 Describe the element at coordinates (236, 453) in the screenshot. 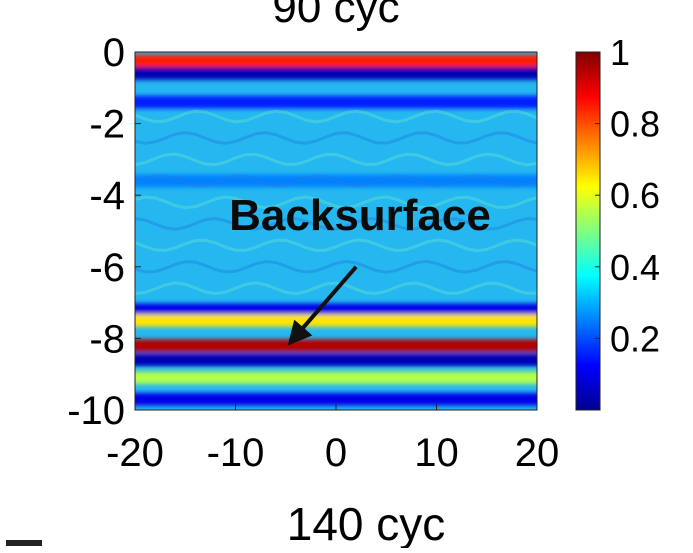

I see `x-tick-label: -10` at that location.